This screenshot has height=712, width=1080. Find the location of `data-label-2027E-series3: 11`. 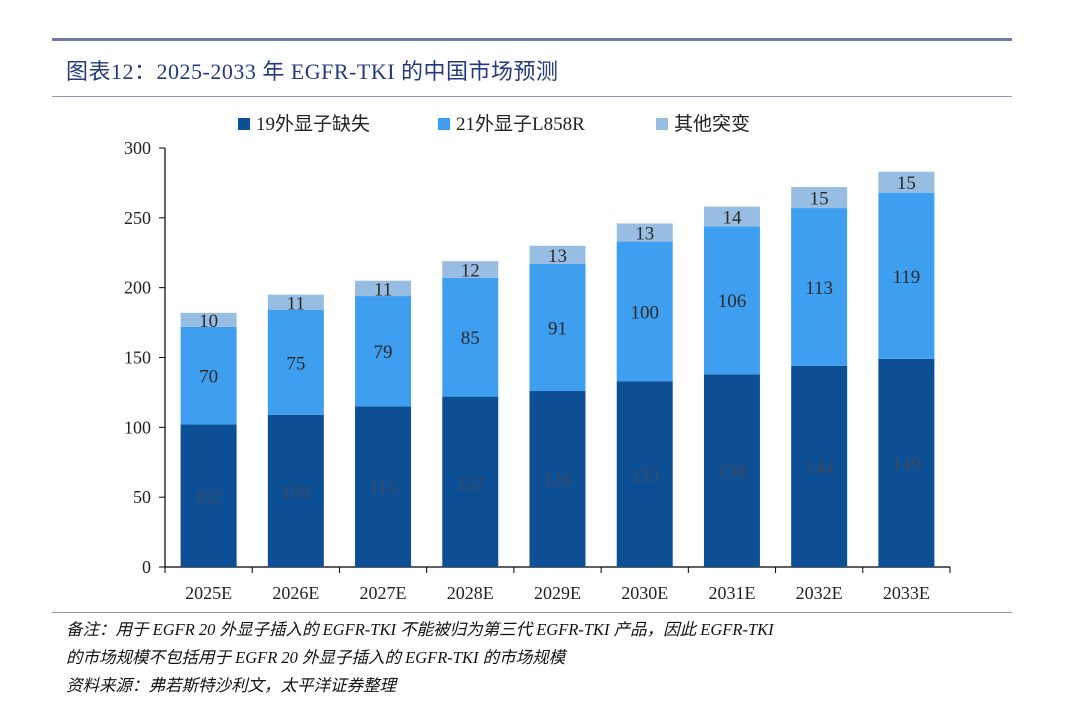

data-label-2027E-series3: 11 is located at coordinates (383, 289).